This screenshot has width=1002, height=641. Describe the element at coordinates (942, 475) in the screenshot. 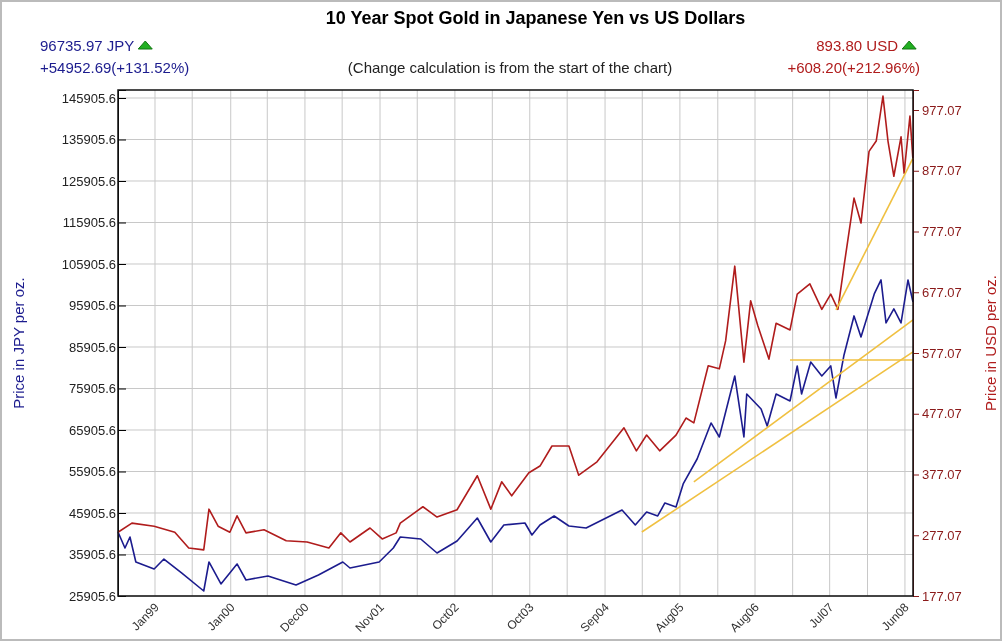

I see `y2-tick-label: 377.07` at that location.